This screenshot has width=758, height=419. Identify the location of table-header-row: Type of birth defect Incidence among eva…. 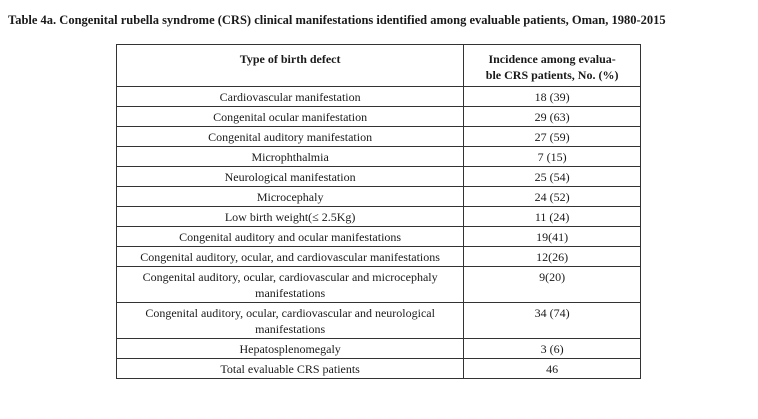
(378, 65).